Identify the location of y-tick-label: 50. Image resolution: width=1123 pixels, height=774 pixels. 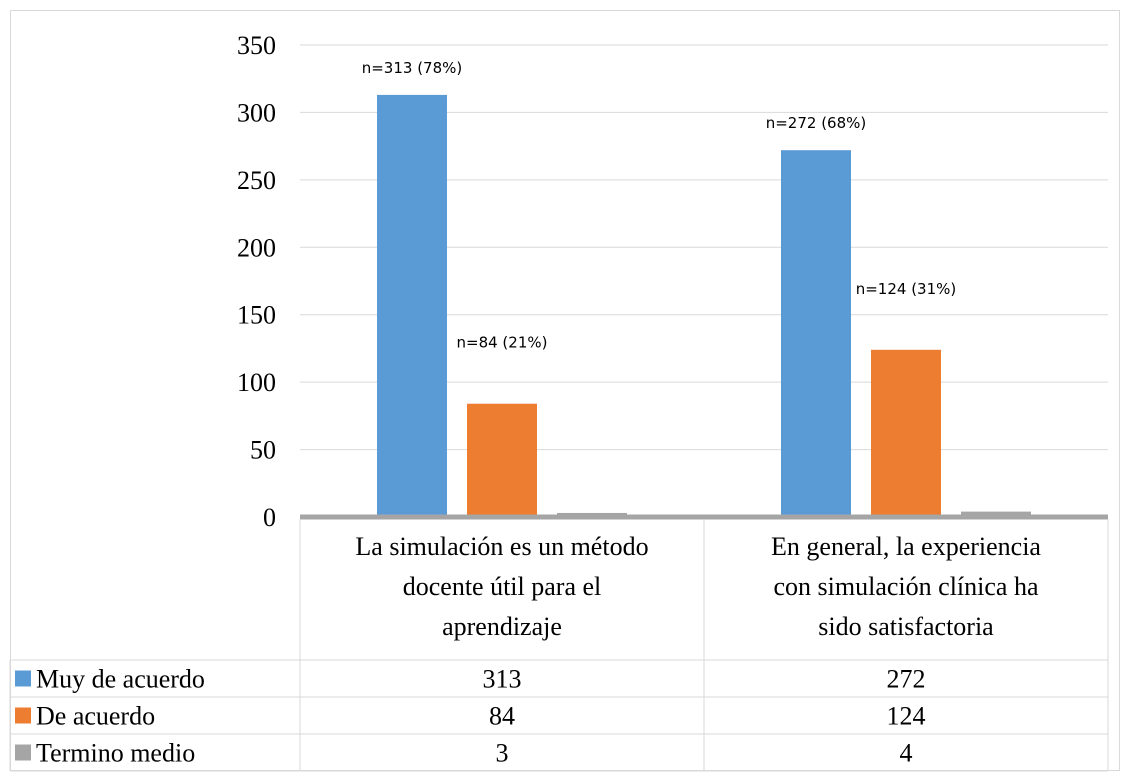
(263, 450).